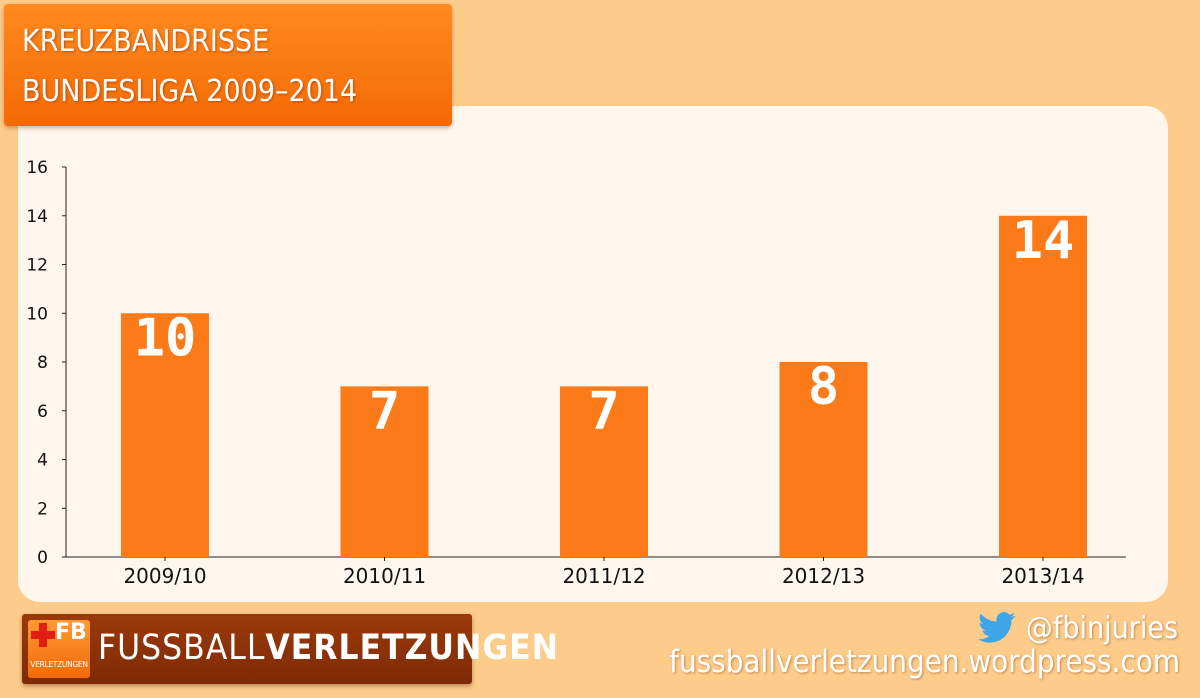 The image size is (1200, 698). What do you see at coordinates (146, 41) in the screenshot?
I see `chart-title-line-1: KREUZBANDRISSE` at bounding box center [146, 41].